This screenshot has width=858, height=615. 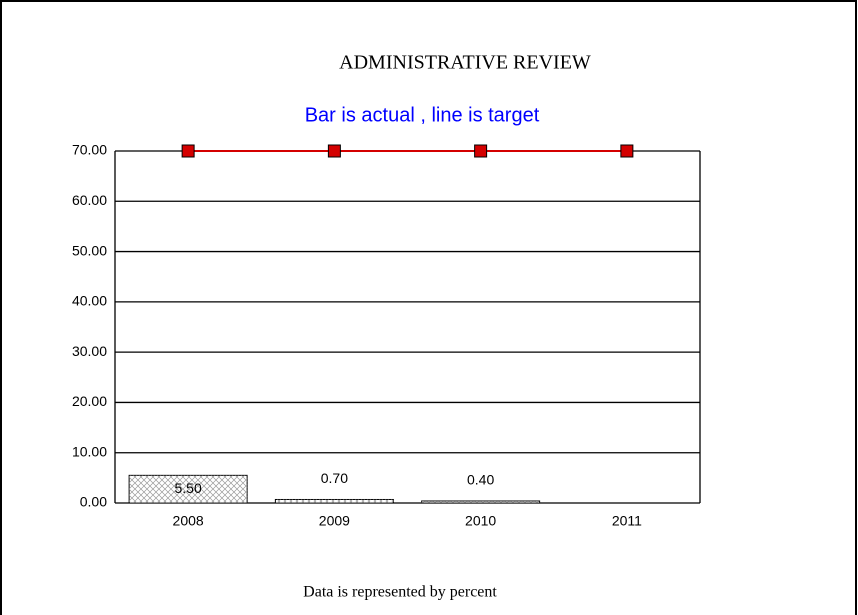 What do you see at coordinates (465, 63) in the screenshot?
I see `chart-title: ADMINISTRATIVE REVIEW` at bounding box center [465, 63].